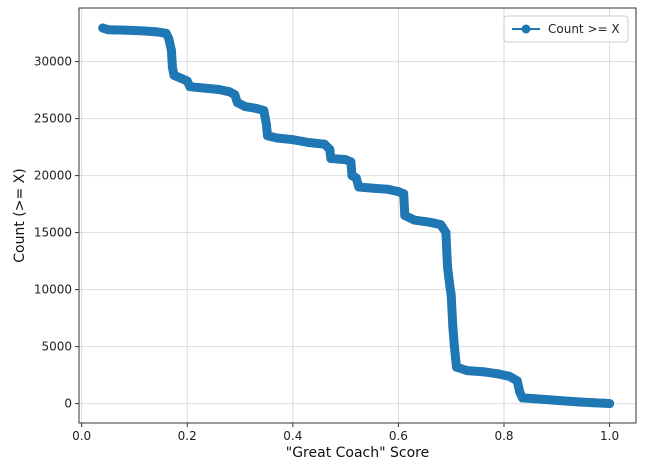 The image size is (672, 462). Describe the element at coordinates (584, 29) in the screenshot. I see `legend-label: Count >= X` at that location.